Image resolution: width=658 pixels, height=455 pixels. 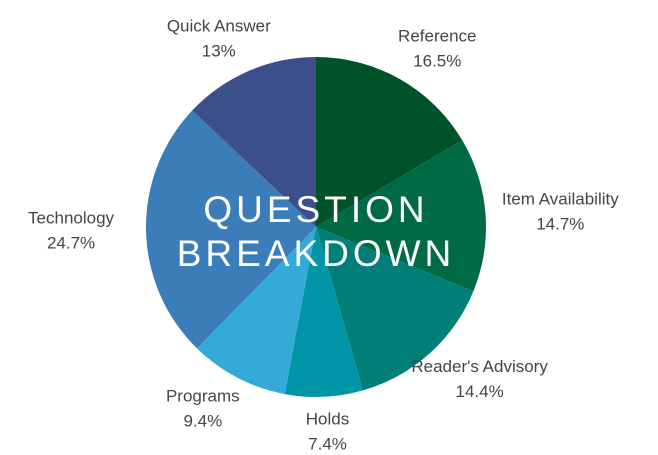 What do you see at coordinates (327, 443) in the screenshot?
I see `slice-value-label: 7.4%` at bounding box center [327, 443].